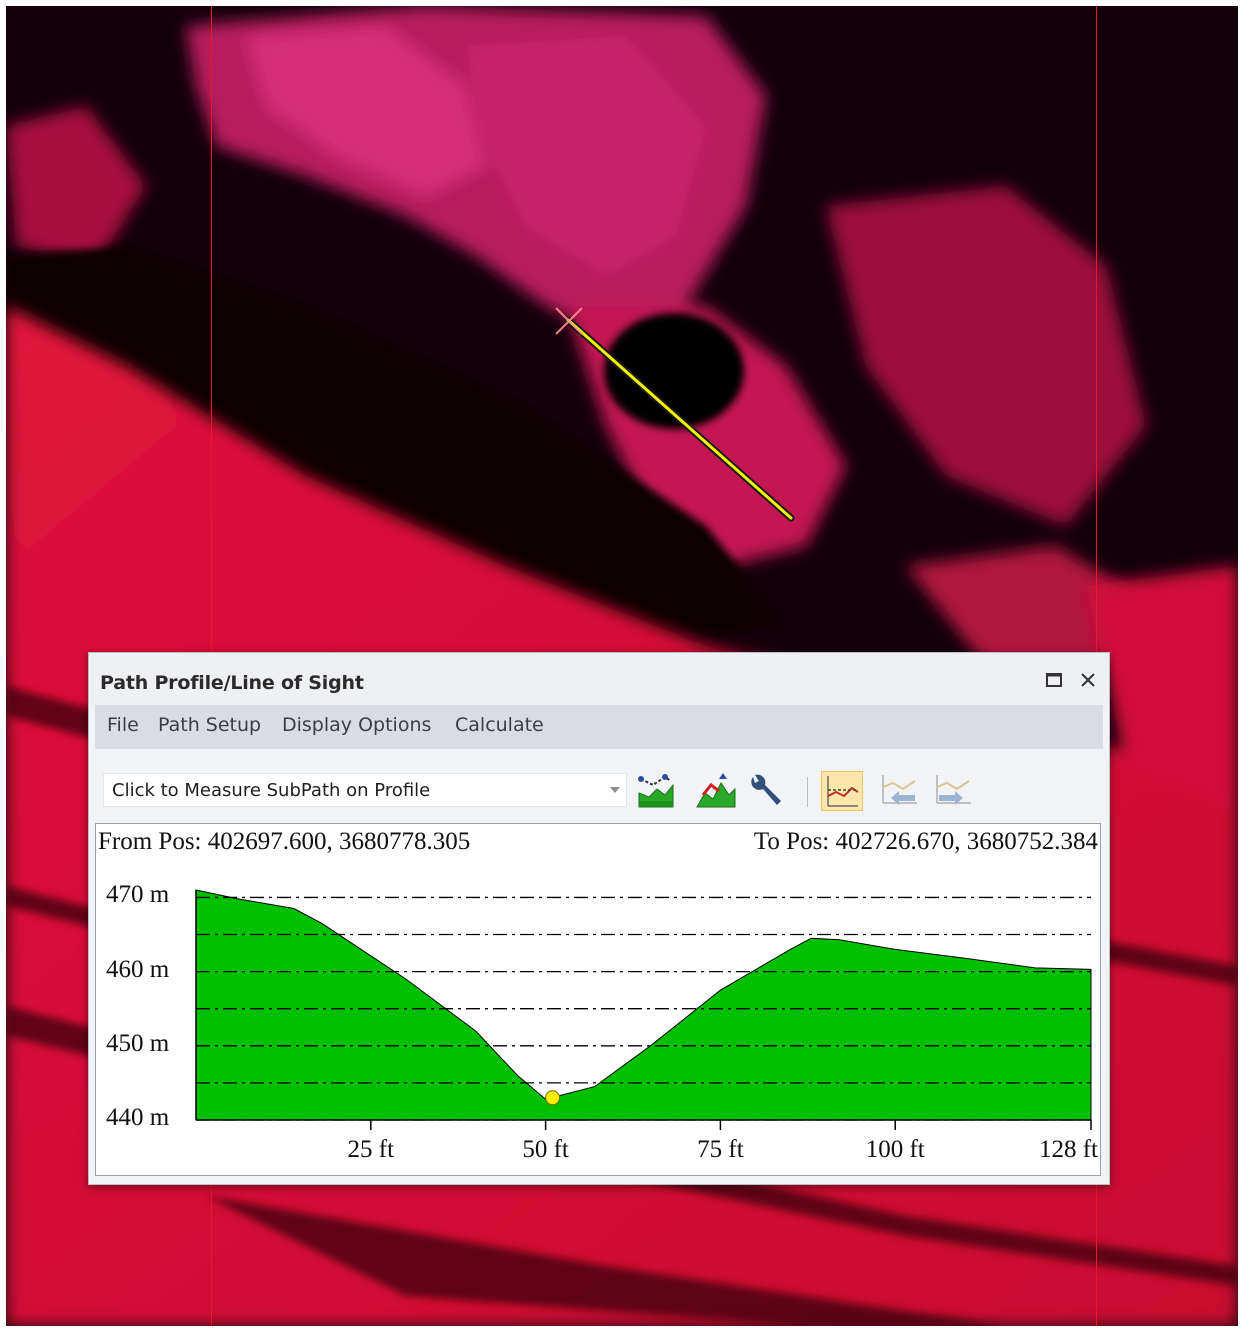 The width and height of the screenshot is (1241, 1329). I want to click on toolbar: Click to Measure SubPath on Profile, so click(599, 790).